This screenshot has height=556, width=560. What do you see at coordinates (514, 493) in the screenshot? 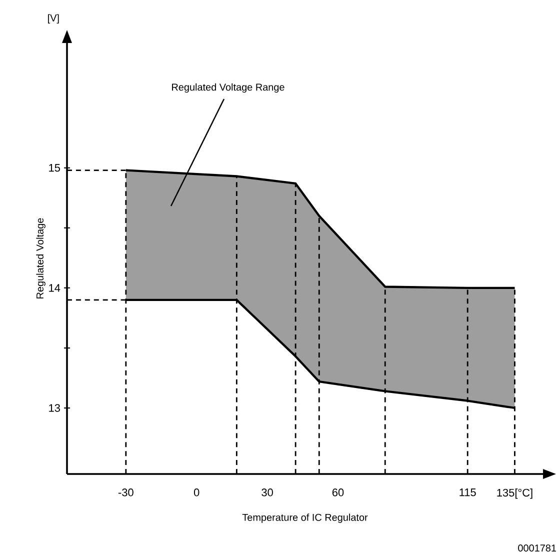
I see `x-tick-label: 135[°C]` at bounding box center [514, 493].